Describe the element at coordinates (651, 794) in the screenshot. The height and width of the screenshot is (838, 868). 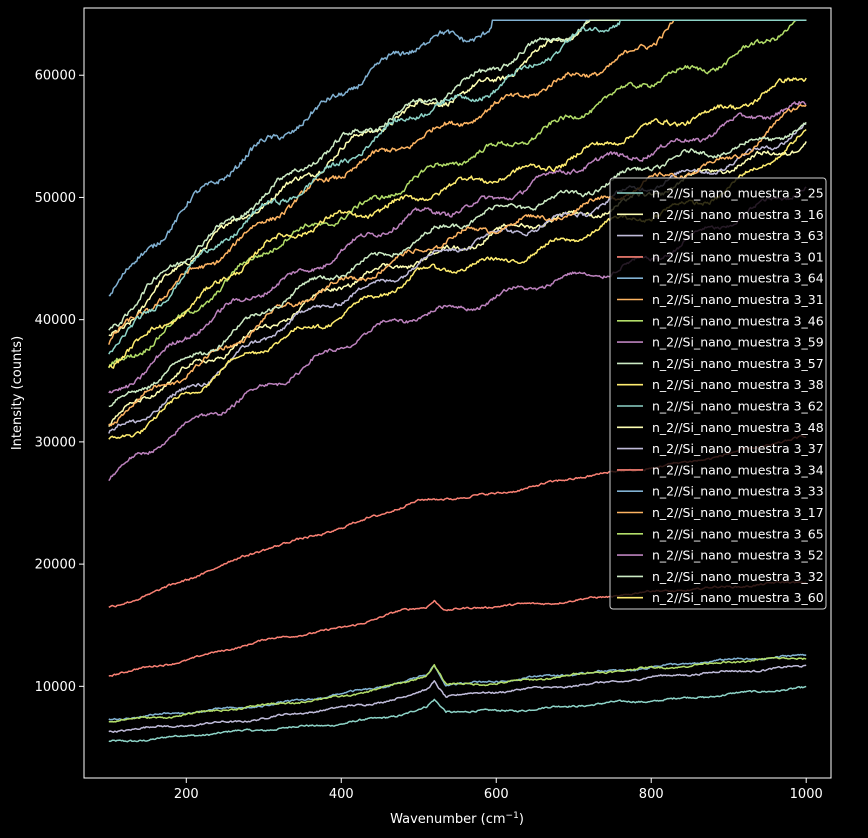
I see `x-tick-label: 800` at that location.